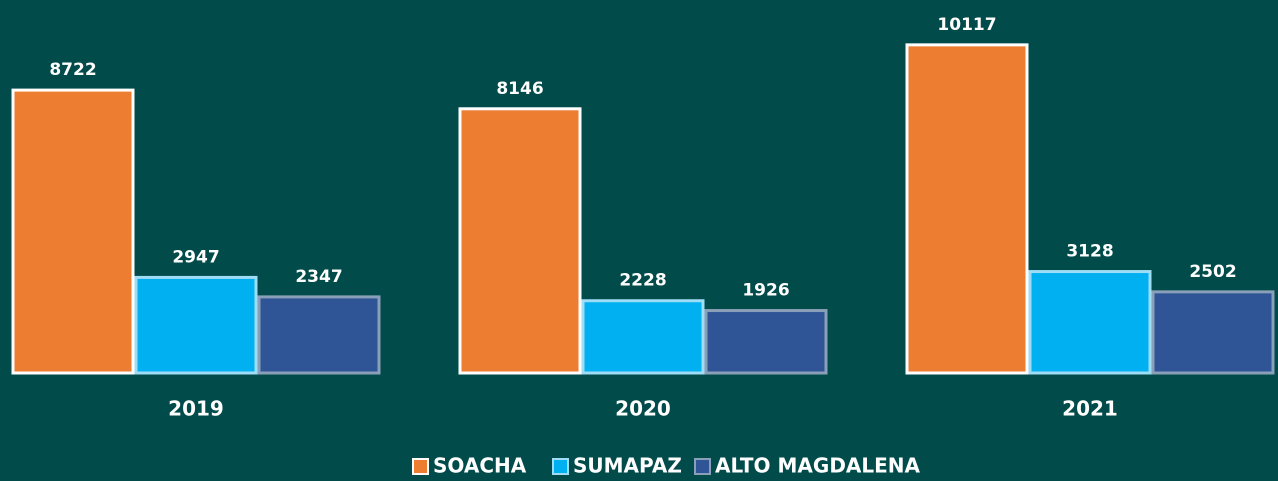  Describe the element at coordinates (643, 409) in the screenshot. I see `x-tick-label: 2020` at that location.